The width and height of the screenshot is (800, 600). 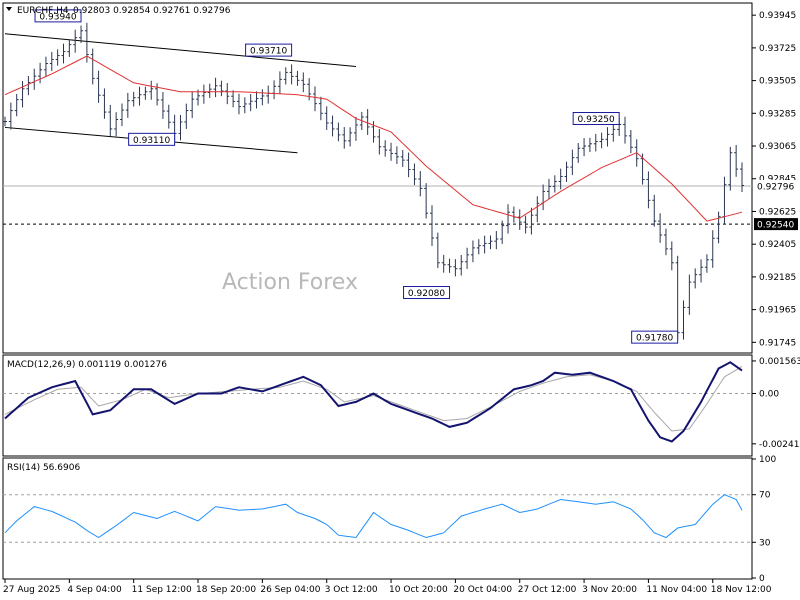 I want to click on x-tick-label: 11 Nov 04:00, so click(x=676, y=590).